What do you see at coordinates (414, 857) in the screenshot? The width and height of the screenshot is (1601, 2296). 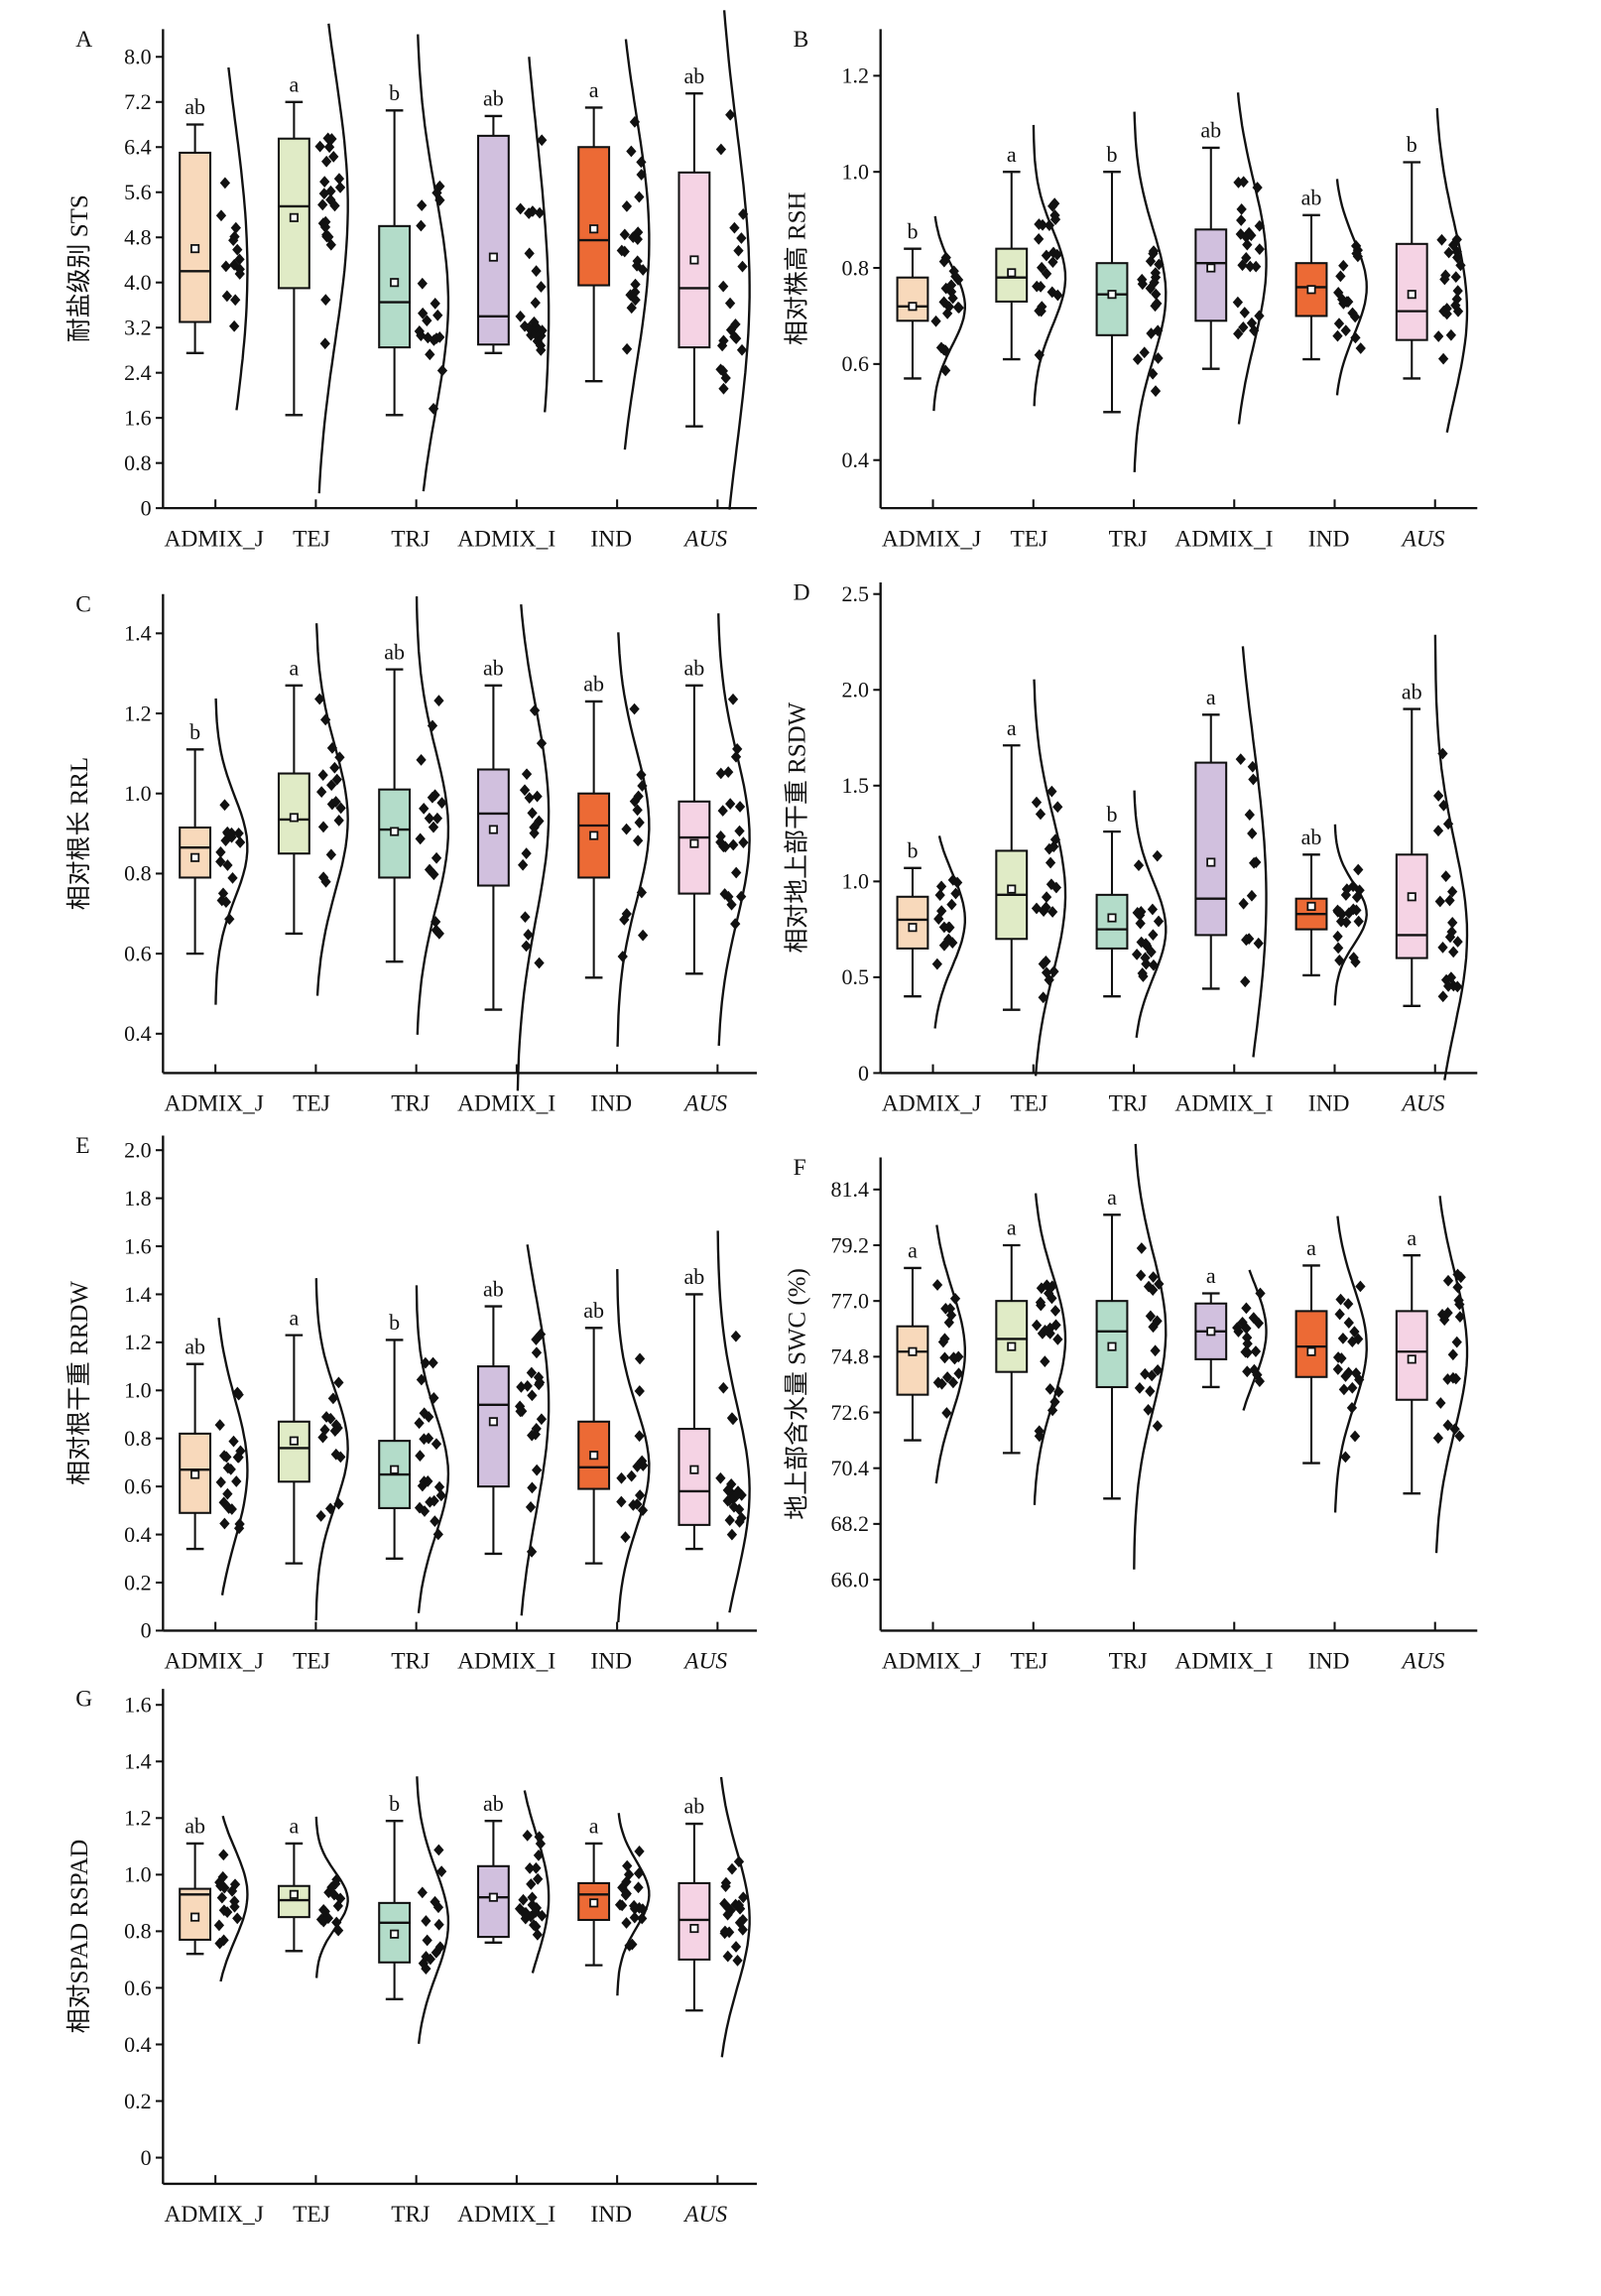 I see `box-TRJ: ab TRJ` at bounding box center [414, 857].